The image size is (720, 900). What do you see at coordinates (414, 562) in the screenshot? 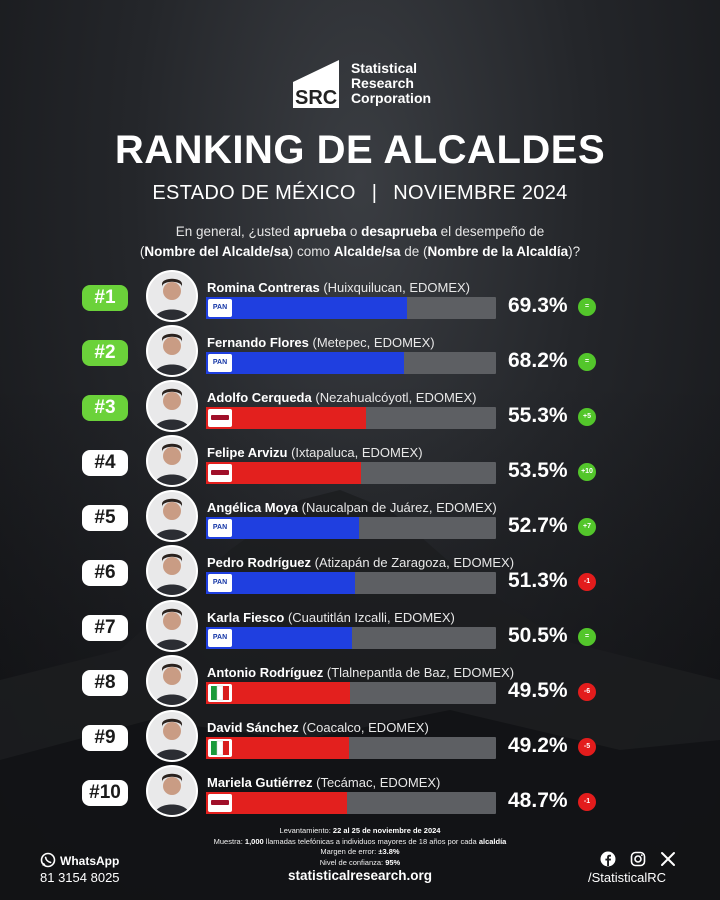
I see `candidate-location: (Atizapán de Zaragoza, EDOMEX)` at bounding box center [414, 562].